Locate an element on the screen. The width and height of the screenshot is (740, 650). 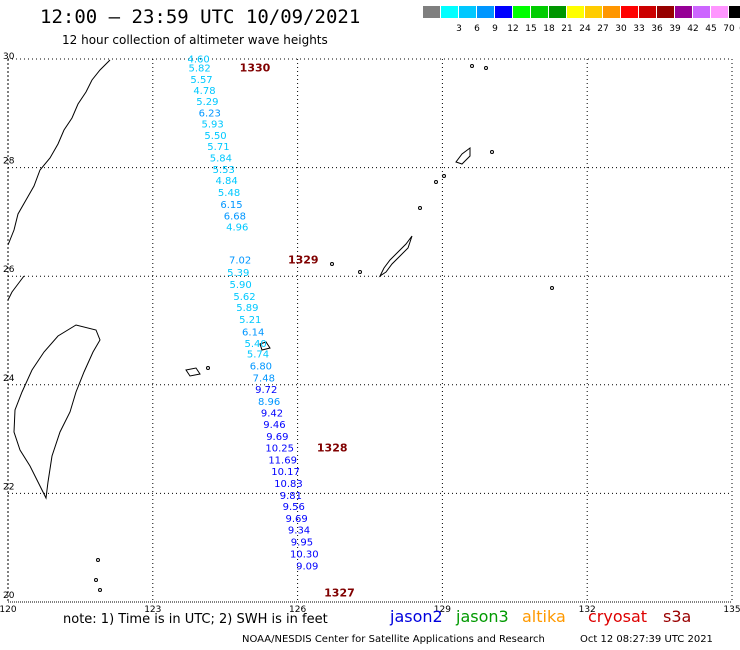
map-title: 12:00 – 23:59 UTC 10/09/2021 is located at coordinates (200, 17).